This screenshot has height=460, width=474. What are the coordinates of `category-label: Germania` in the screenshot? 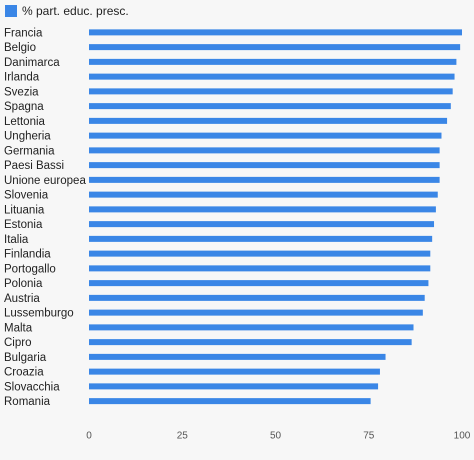 It's located at (29, 151).